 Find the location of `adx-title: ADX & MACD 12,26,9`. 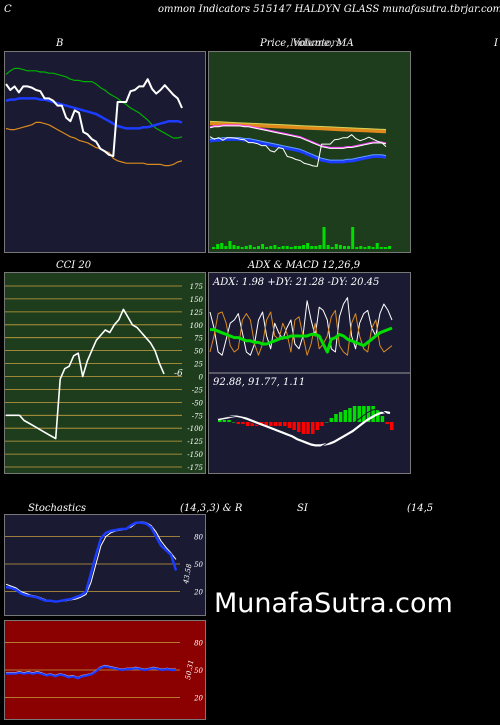

adx-title: ADX & MACD 12,26,9 is located at coordinates (304, 265).